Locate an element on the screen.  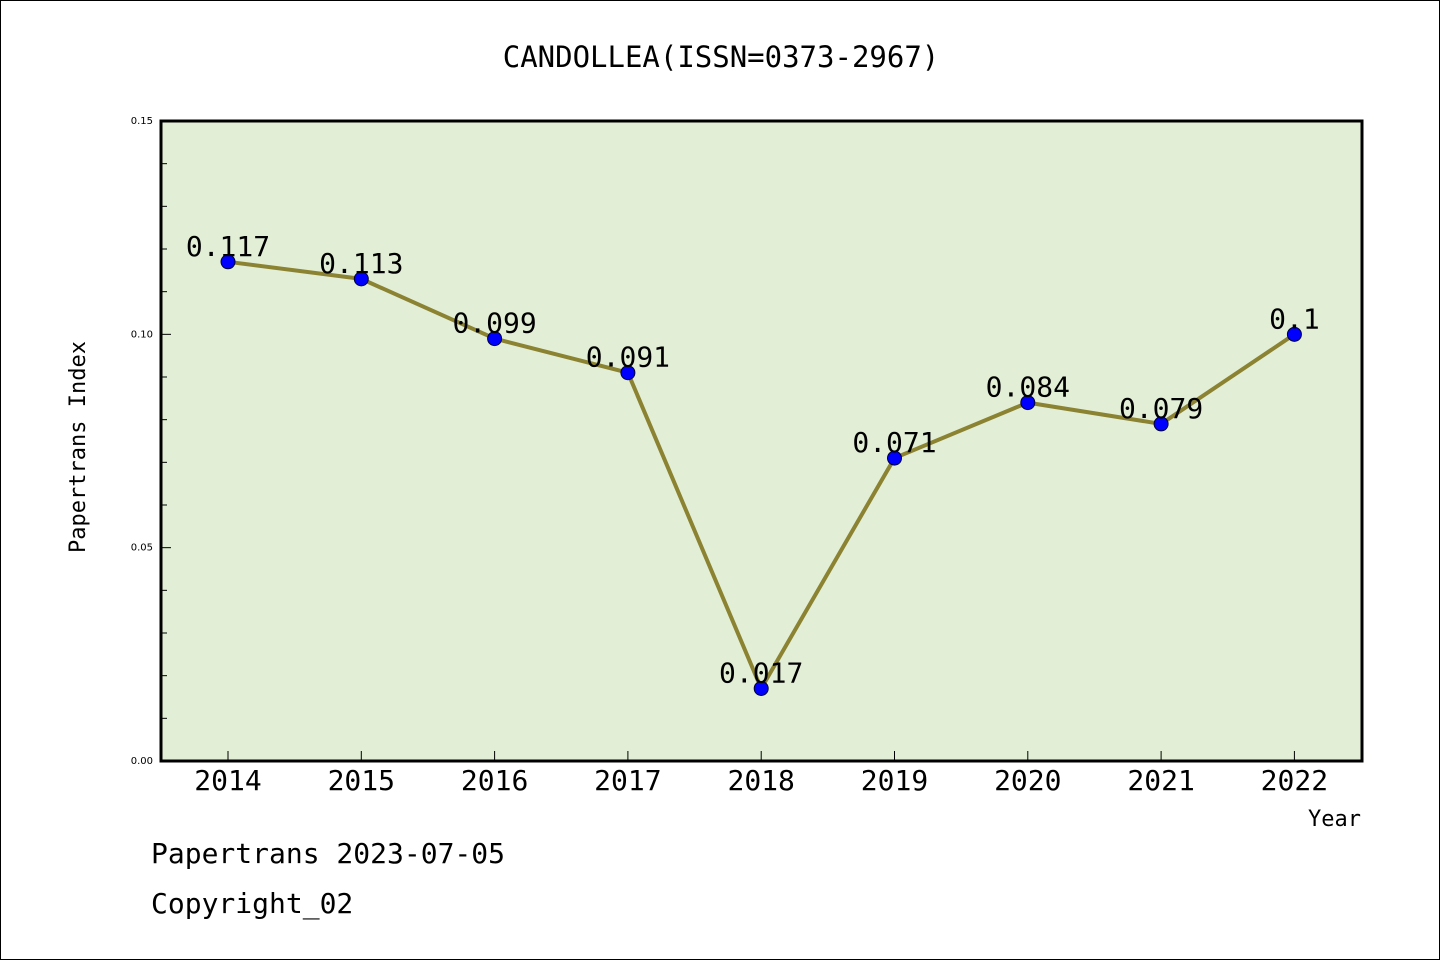
x-tick-label: 2014 is located at coordinates (227, 780).